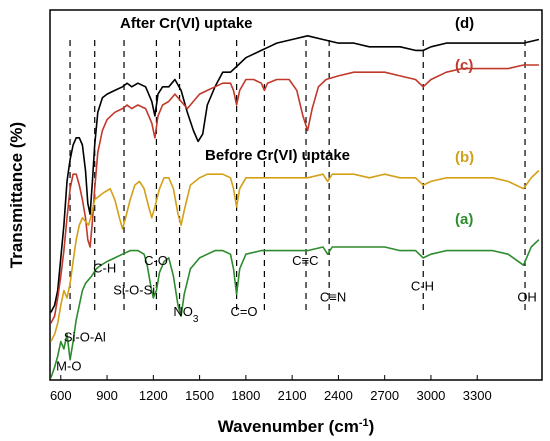  I want to click on x-tick-label-9: 3300, so click(477, 395).